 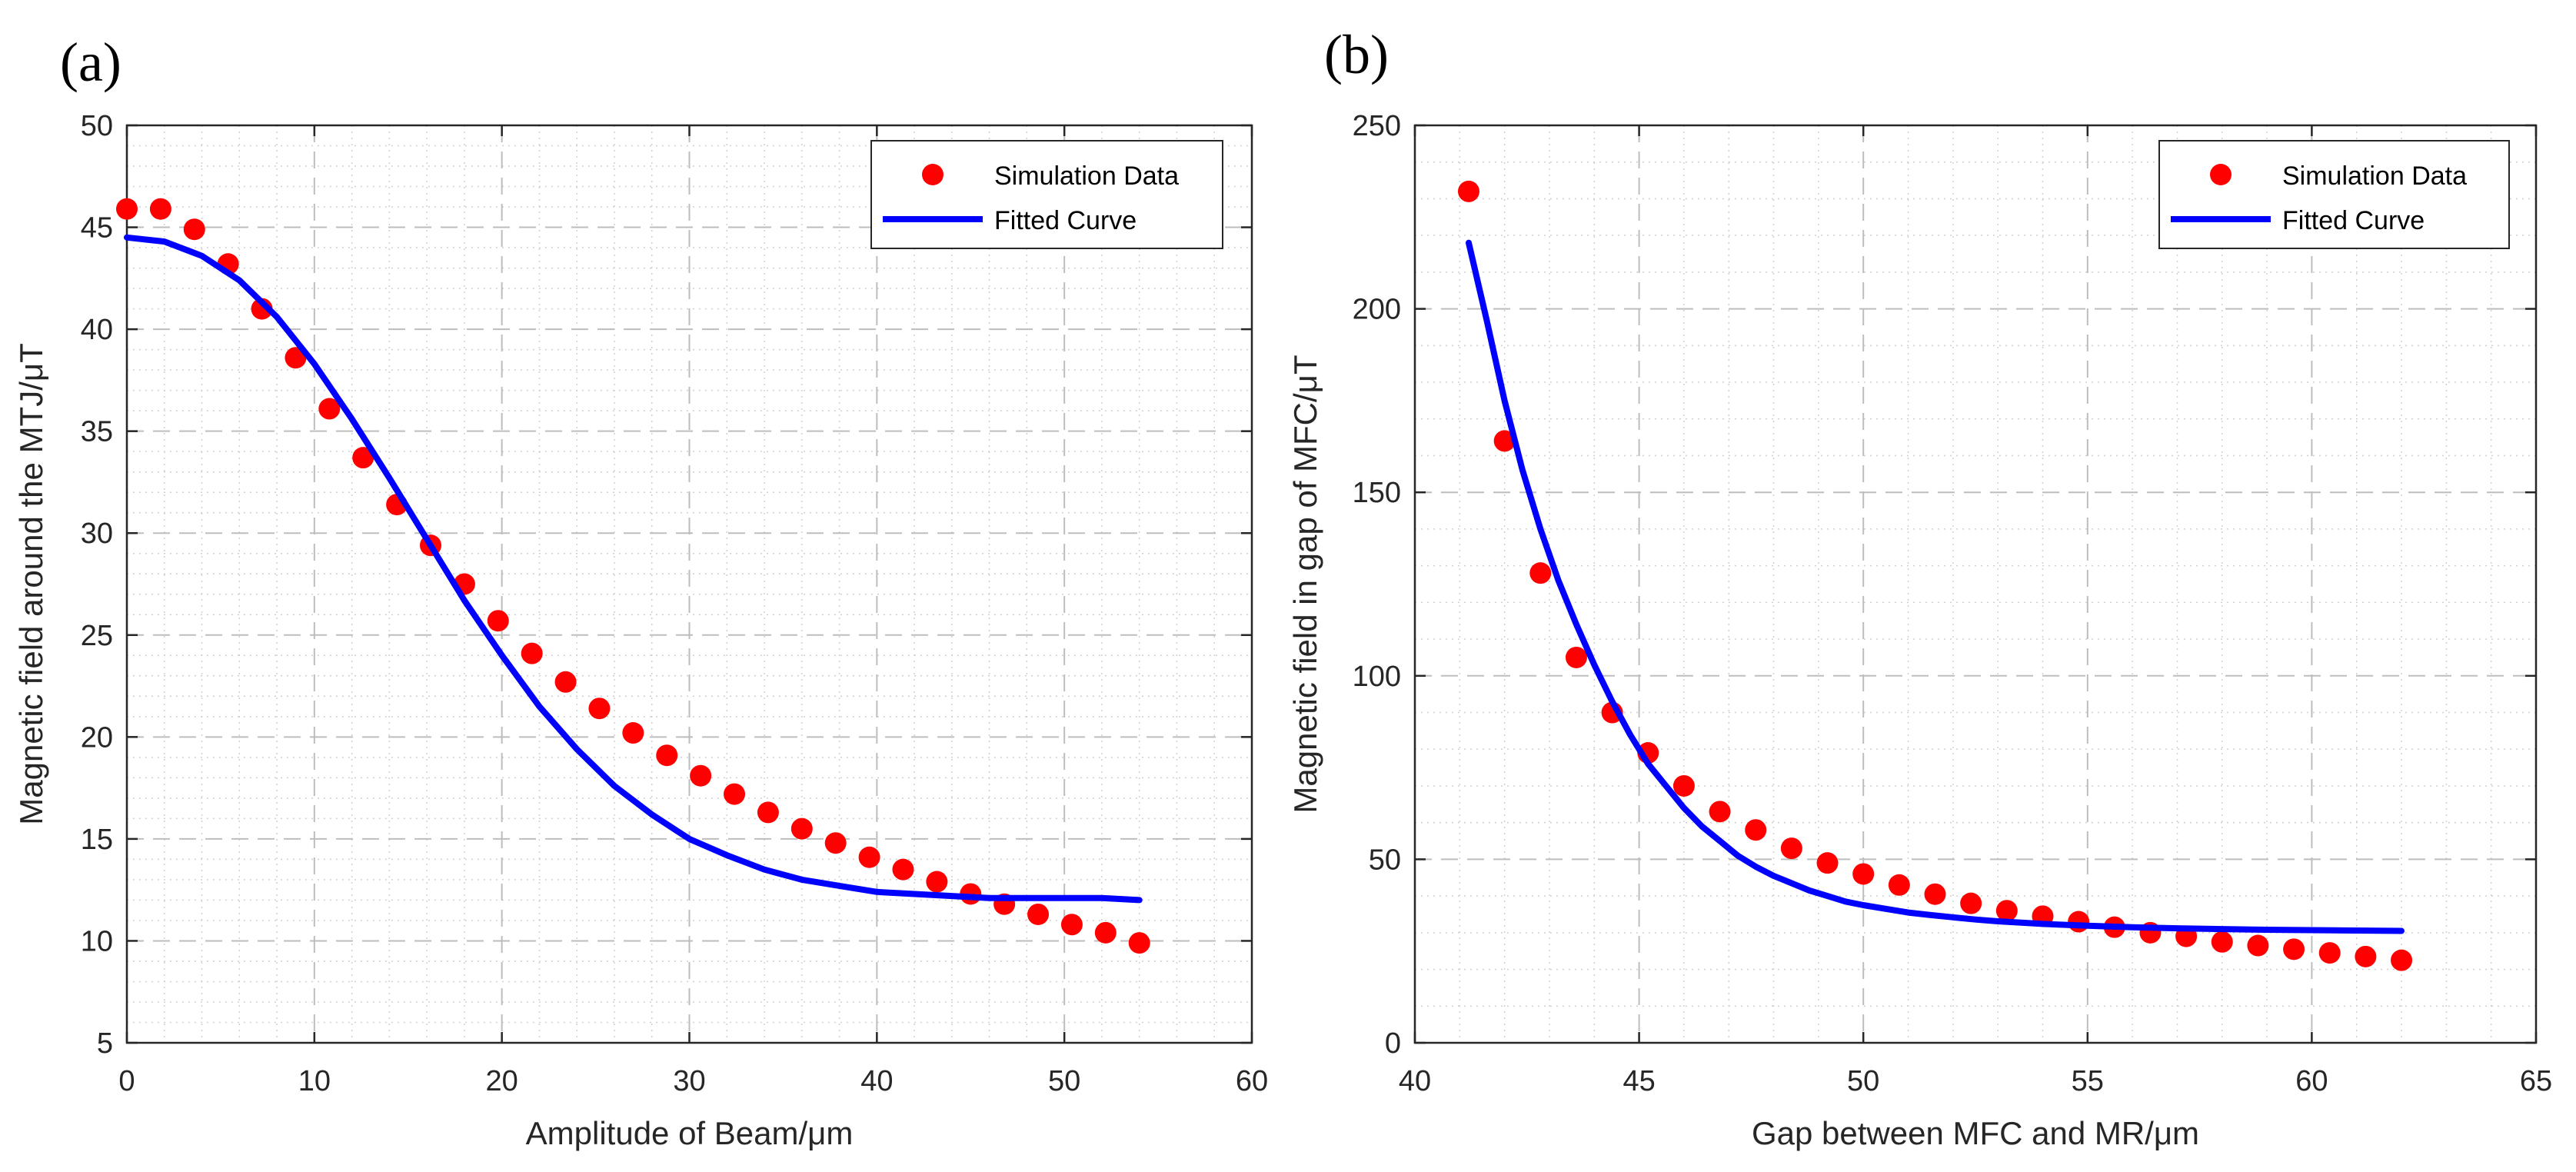 What do you see at coordinates (97, 534) in the screenshot?
I see `y-tick-label: 30` at bounding box center [97, 534].